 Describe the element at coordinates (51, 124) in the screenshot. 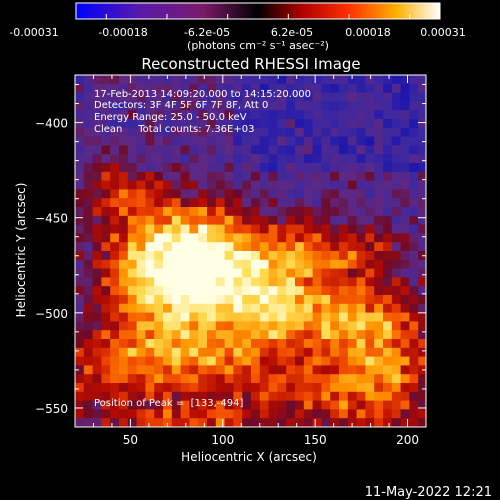

I see `y-tick-label: −400` at that location.